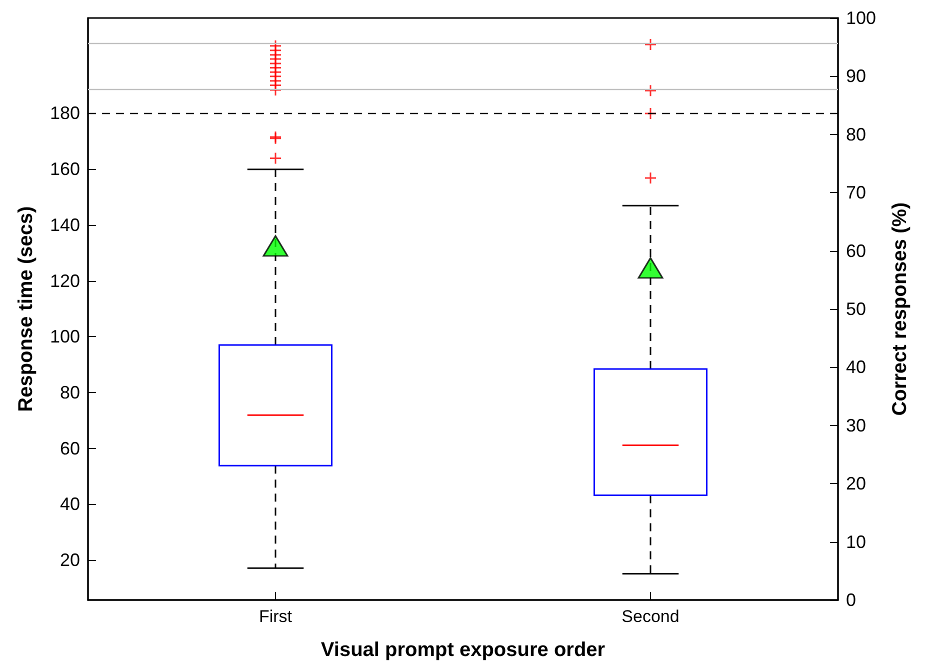 The width and height of the screenshot is (926, 670). I want to click on y-tick-label: 60, so click(70, 448).